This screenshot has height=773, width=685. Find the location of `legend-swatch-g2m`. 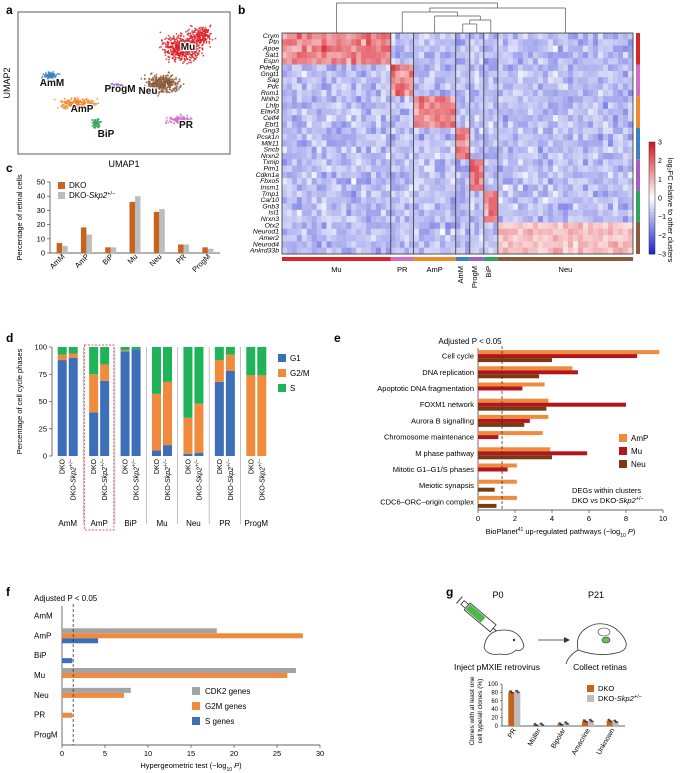

legend-swatch-g2m is located at coordinates (282, 373).